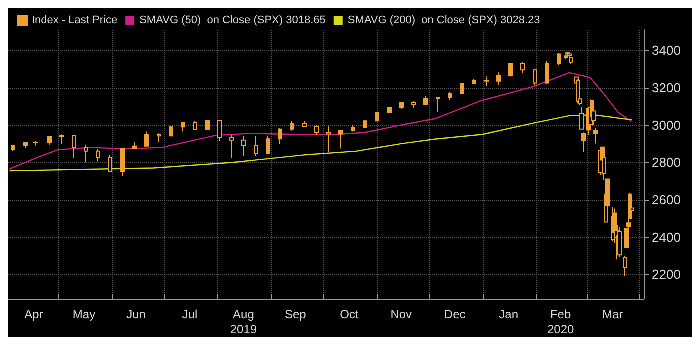  Describe the element at coordinates (233, 20) in the screenshot. I see `legend-label: SMAVG (50) on Close (SPX) 3018.65` at that location.